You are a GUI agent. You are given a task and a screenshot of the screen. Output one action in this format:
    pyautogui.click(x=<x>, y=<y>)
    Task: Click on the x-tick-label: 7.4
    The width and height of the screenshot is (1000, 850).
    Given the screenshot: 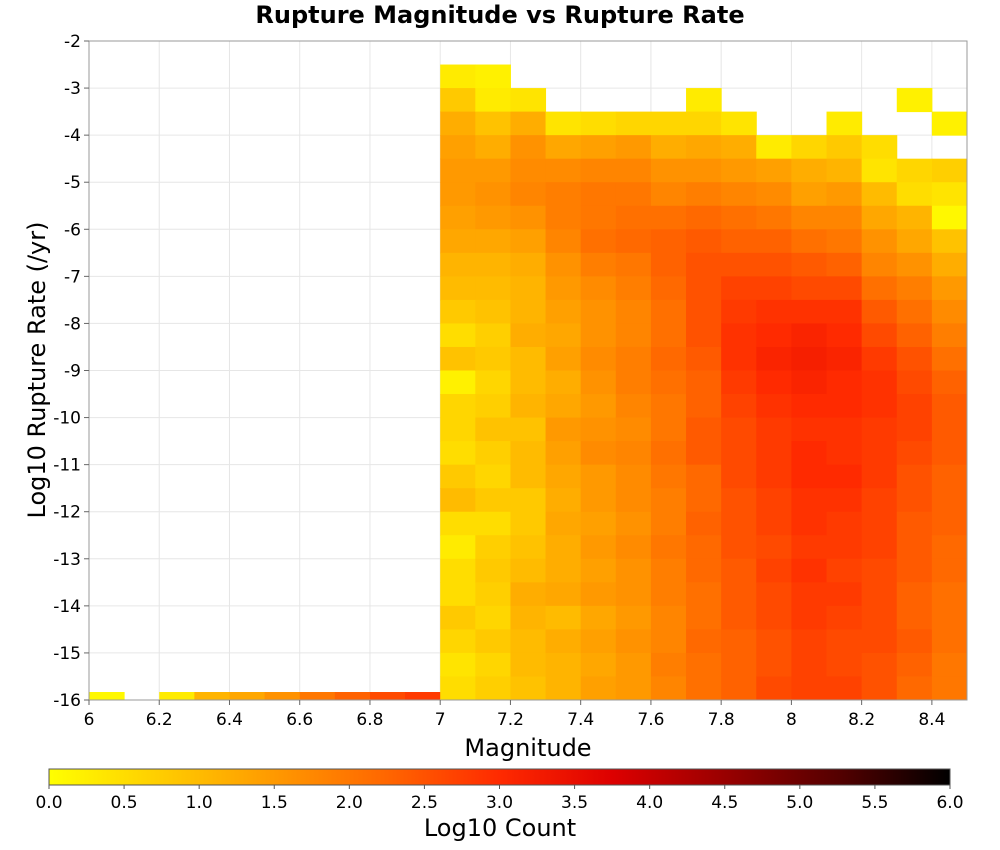 What is the action you would take?
    pyautogui.click(x=580, y=720)
    